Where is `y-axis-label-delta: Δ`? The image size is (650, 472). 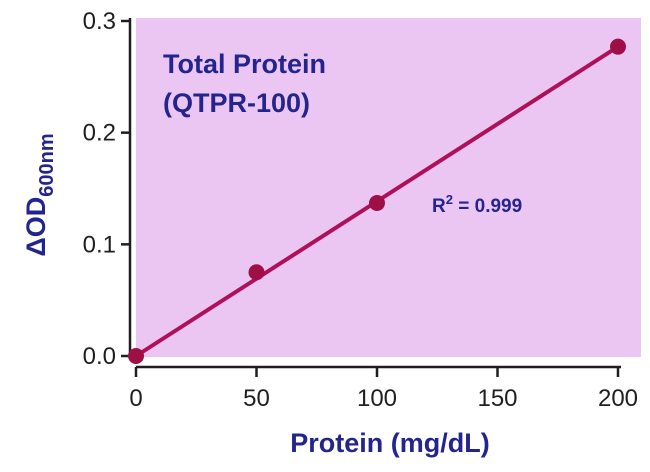
y-axis-label-delta: Δ is located at coordinates (36, 246).